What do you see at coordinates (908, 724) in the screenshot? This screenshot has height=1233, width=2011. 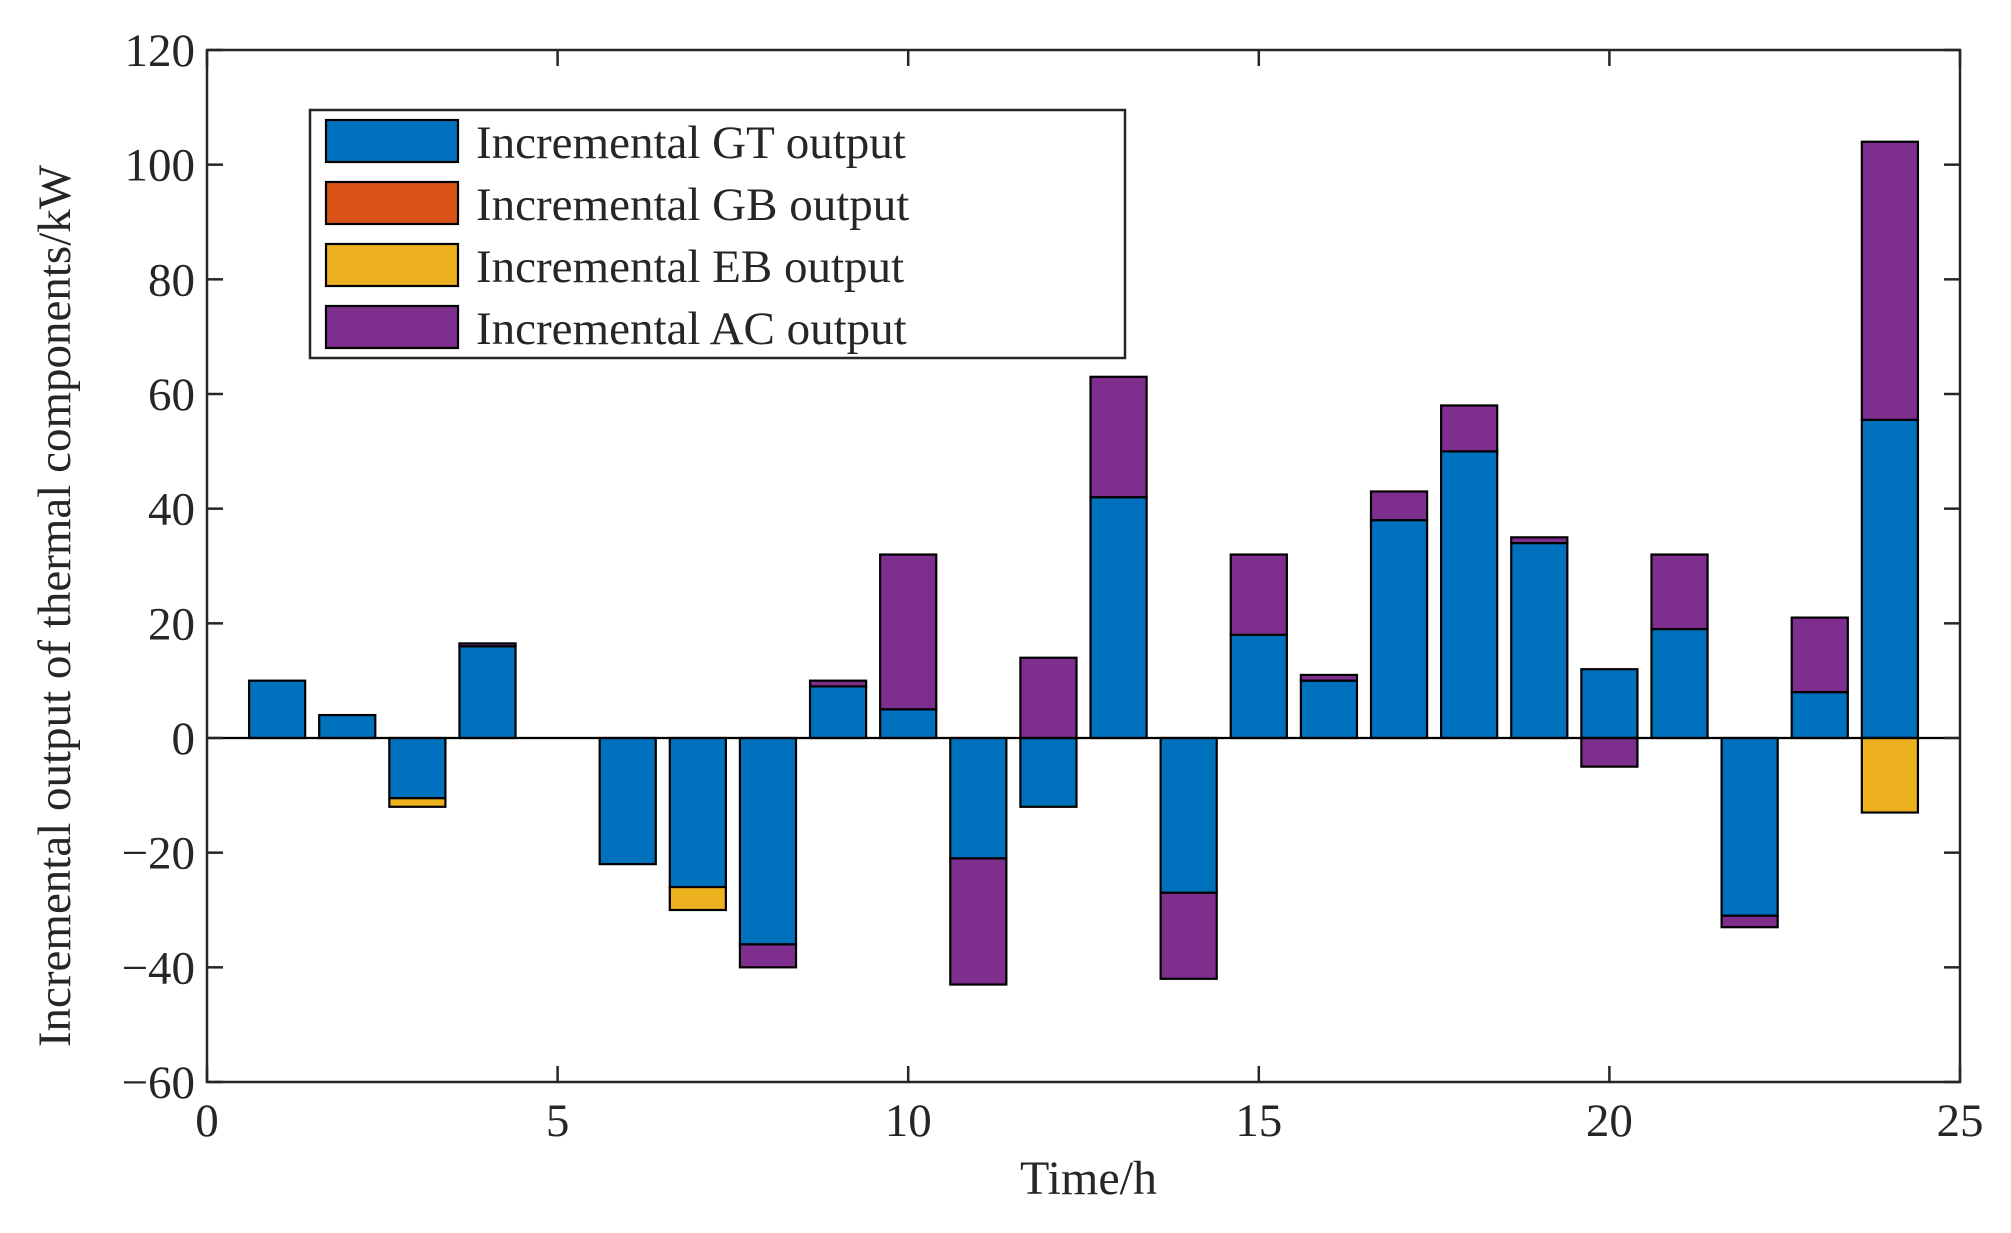 I see `bar-t10-s1` at bounding box center [908, 724].